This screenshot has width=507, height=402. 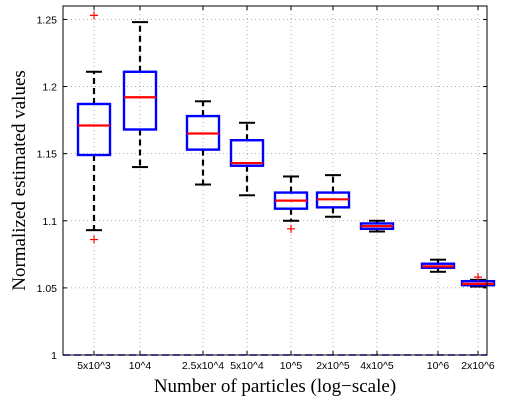 I want to click on box-10^5, so click(x=291, y=204).